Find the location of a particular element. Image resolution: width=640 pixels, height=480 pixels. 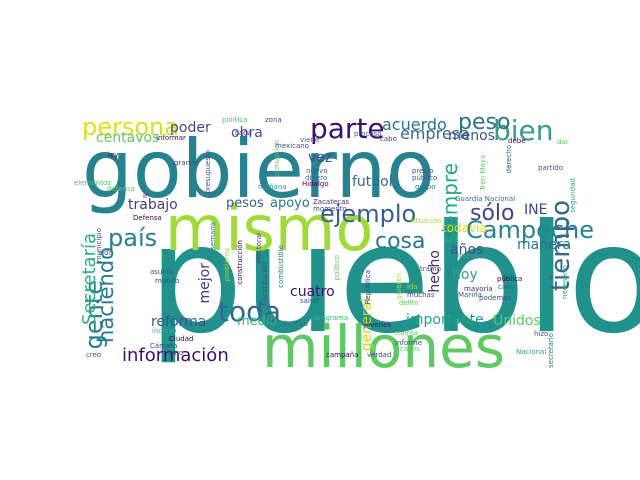

word-podemos: podemos is located at coordinates (495, 298).